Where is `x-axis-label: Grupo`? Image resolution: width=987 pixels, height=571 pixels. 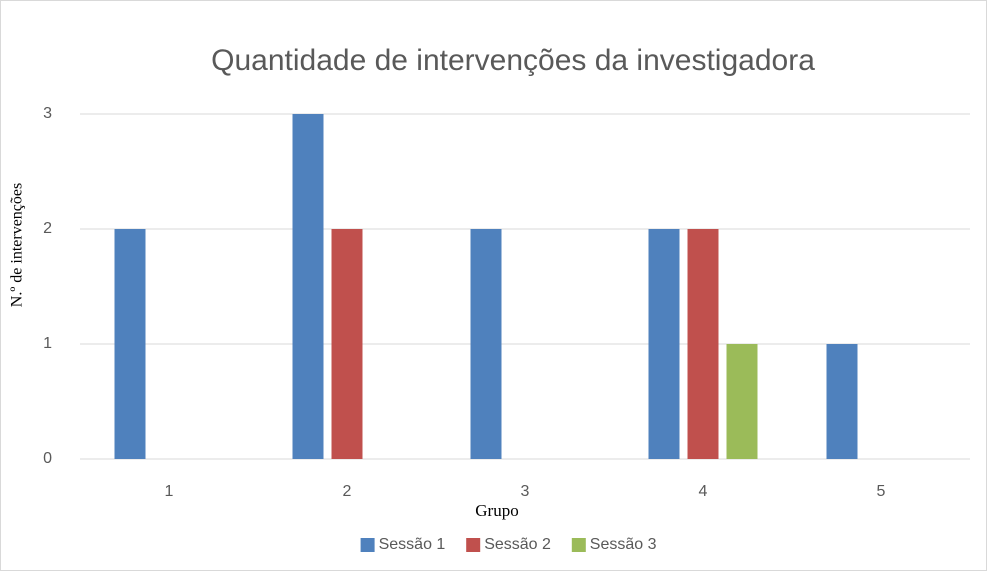 x-axis-label: Grupo is located at coordinates (496, 510).